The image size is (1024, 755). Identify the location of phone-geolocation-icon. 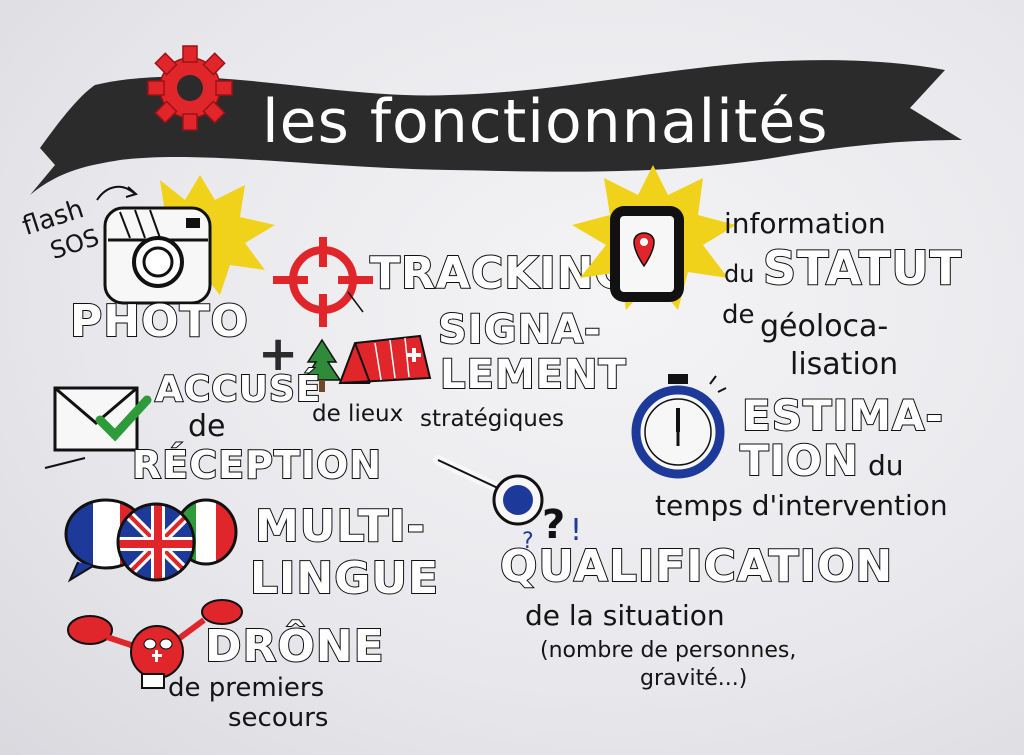
(647, 254).